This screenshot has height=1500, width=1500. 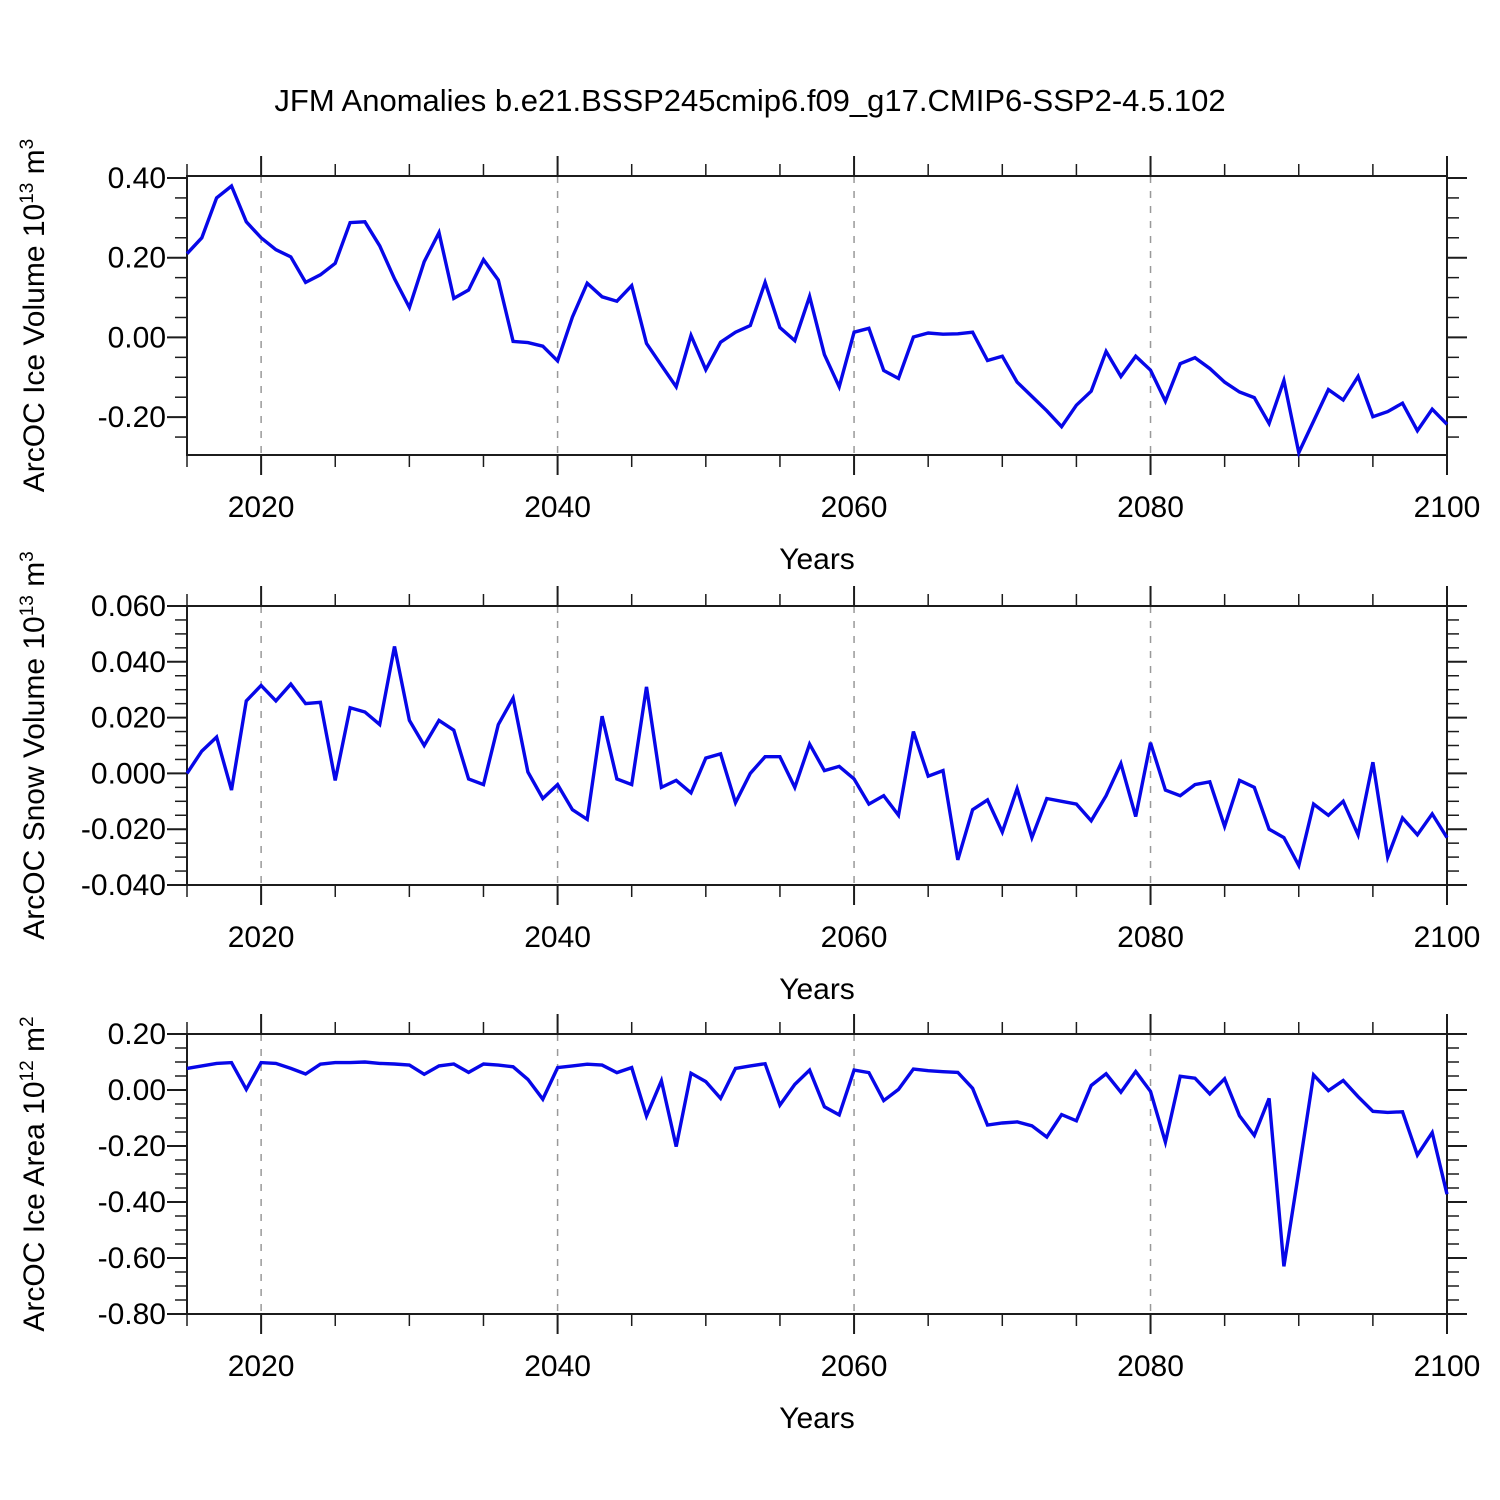 What do you see at coordinates (123, 885) in the screenshot?
I see `y-tick-label: -0.040` at bounding box center [123, 885].